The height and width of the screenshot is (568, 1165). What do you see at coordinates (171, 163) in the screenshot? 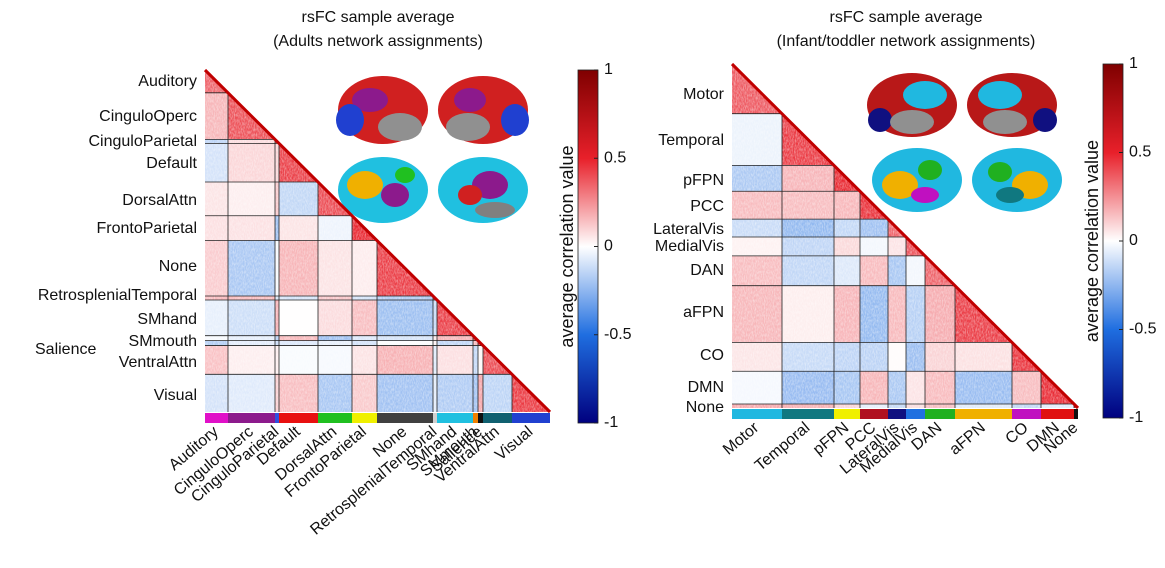
I see `network-label: Default` at bounding box center [171, 163].